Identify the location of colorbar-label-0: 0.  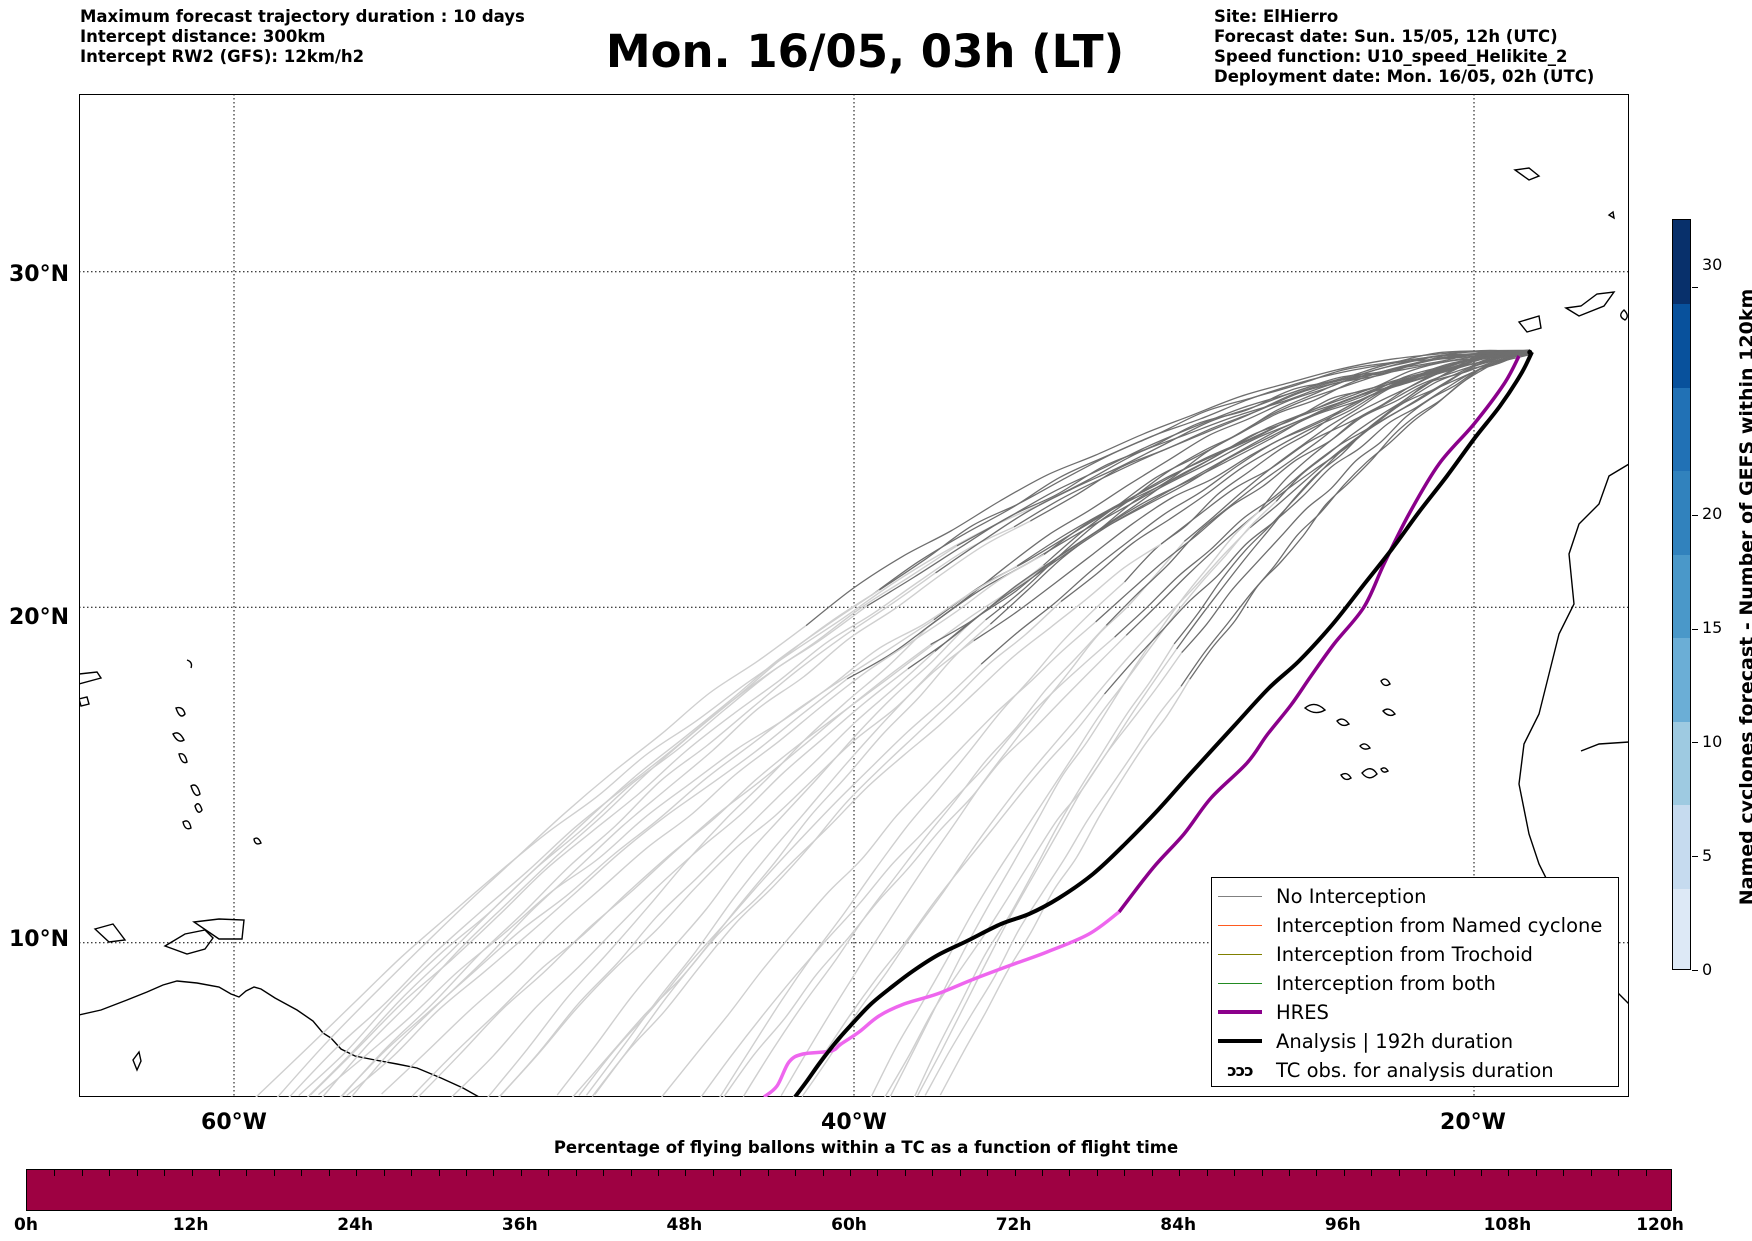
(1707, 969).